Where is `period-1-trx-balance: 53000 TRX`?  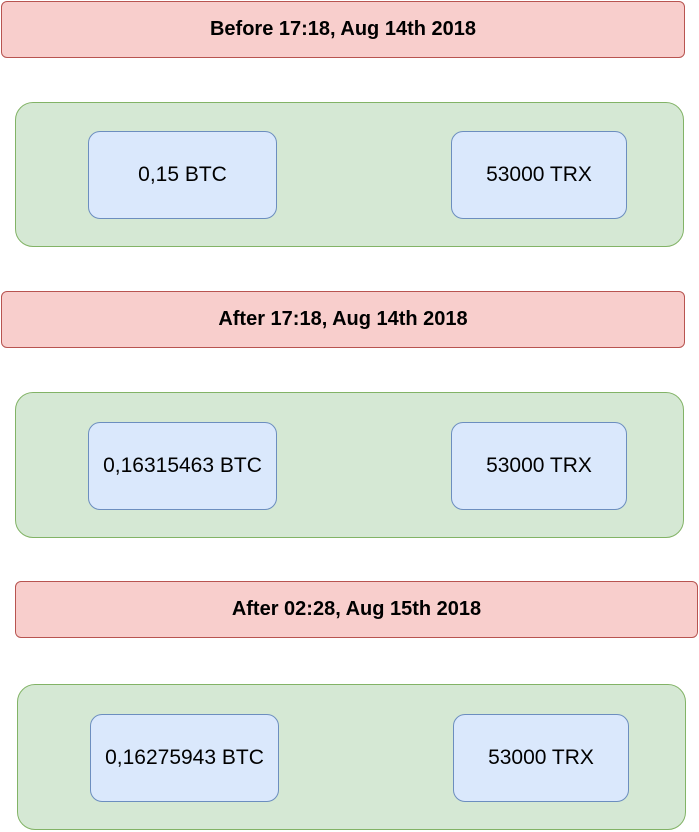
period-1-trx-balance: 53000 TRX is located at coordinates (539, 175).